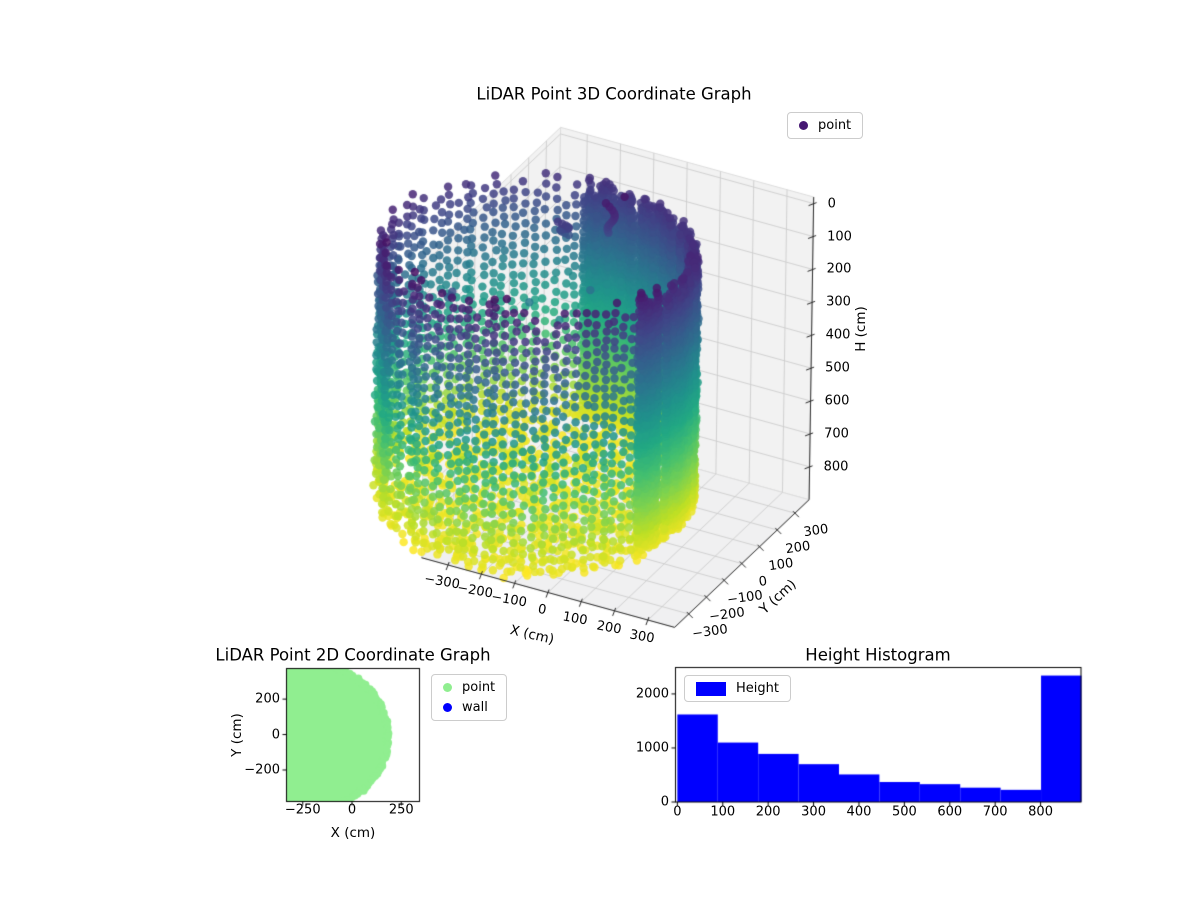  I want to click on legend-item-height: Height, so click(737, 688).